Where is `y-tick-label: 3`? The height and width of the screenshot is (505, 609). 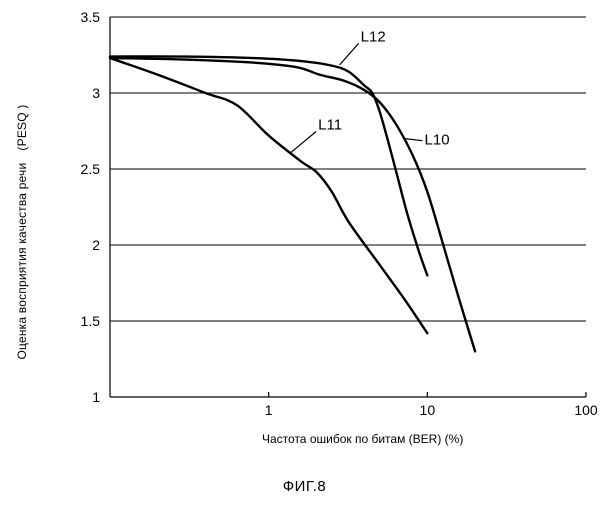
y-tick-label: 3 is located at coordinates (96, 93).